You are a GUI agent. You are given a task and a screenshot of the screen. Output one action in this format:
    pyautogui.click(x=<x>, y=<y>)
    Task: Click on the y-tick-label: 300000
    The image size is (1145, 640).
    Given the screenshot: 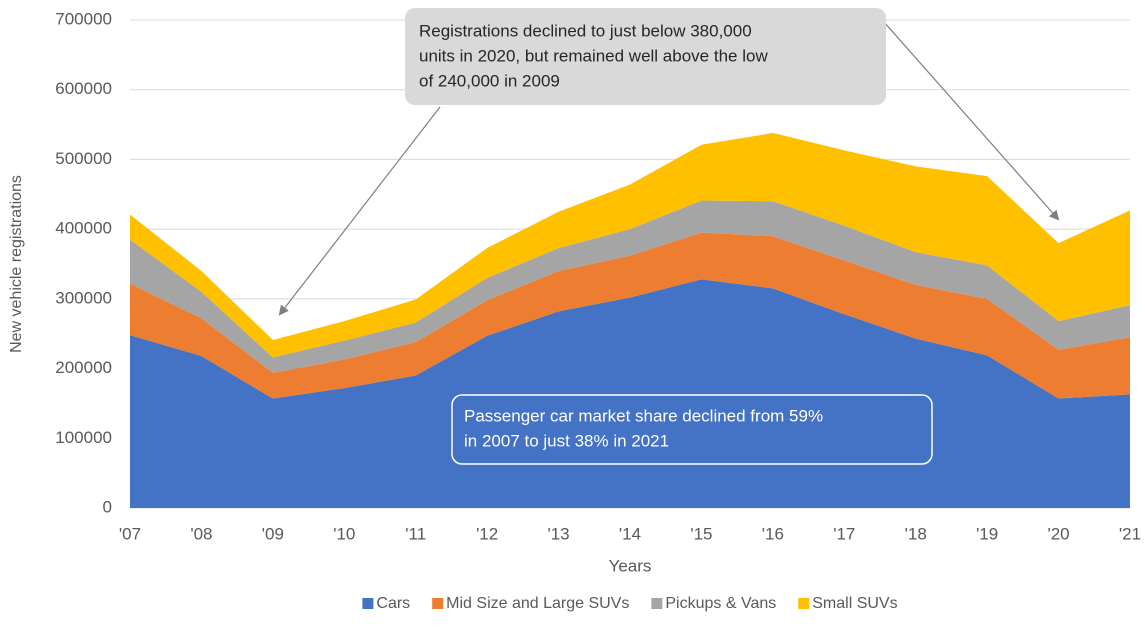 What is the action you would take?
    pyautogui.click(x=83, y=297)
    